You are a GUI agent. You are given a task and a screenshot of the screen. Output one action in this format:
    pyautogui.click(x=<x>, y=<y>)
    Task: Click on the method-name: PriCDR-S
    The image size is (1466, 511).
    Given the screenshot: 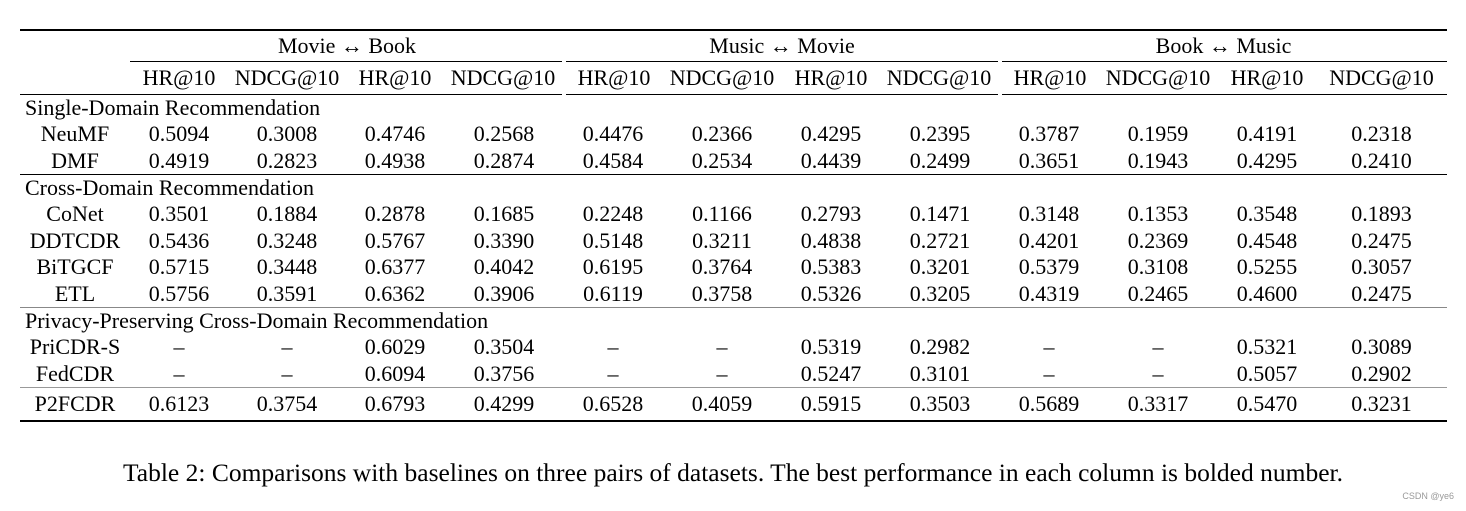 What is the action you would take?
    pyautogui.click(x=75, y=347)
    